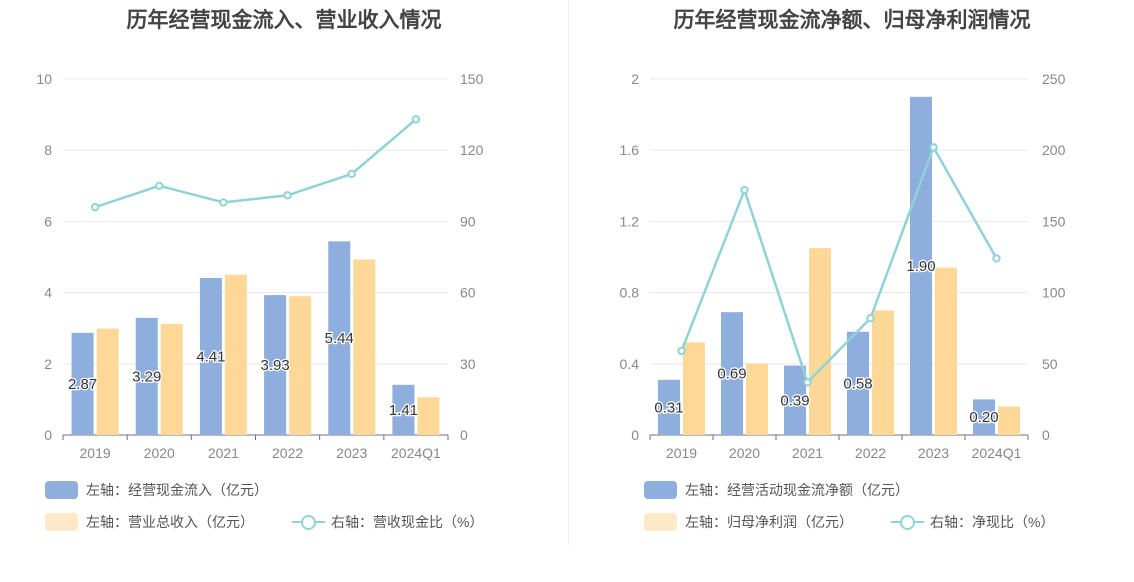  What do you see at coordinates (146, 376) in the screenshot?
I see `bar-data-label: 3.29` at bounding box center [146, 376].